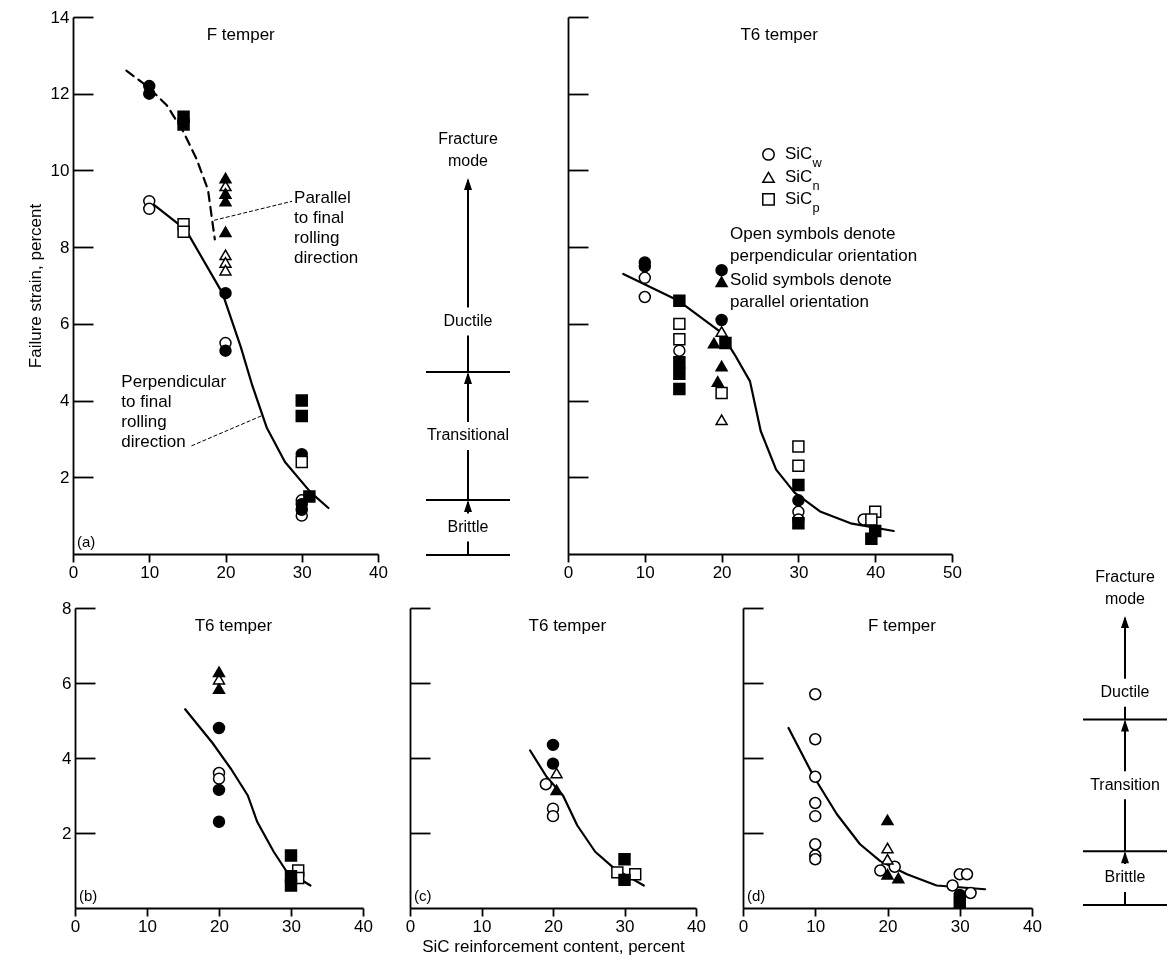 This screenshot has height=965, width=1169. I want to click on text: Ductile, so click(1125, 691).